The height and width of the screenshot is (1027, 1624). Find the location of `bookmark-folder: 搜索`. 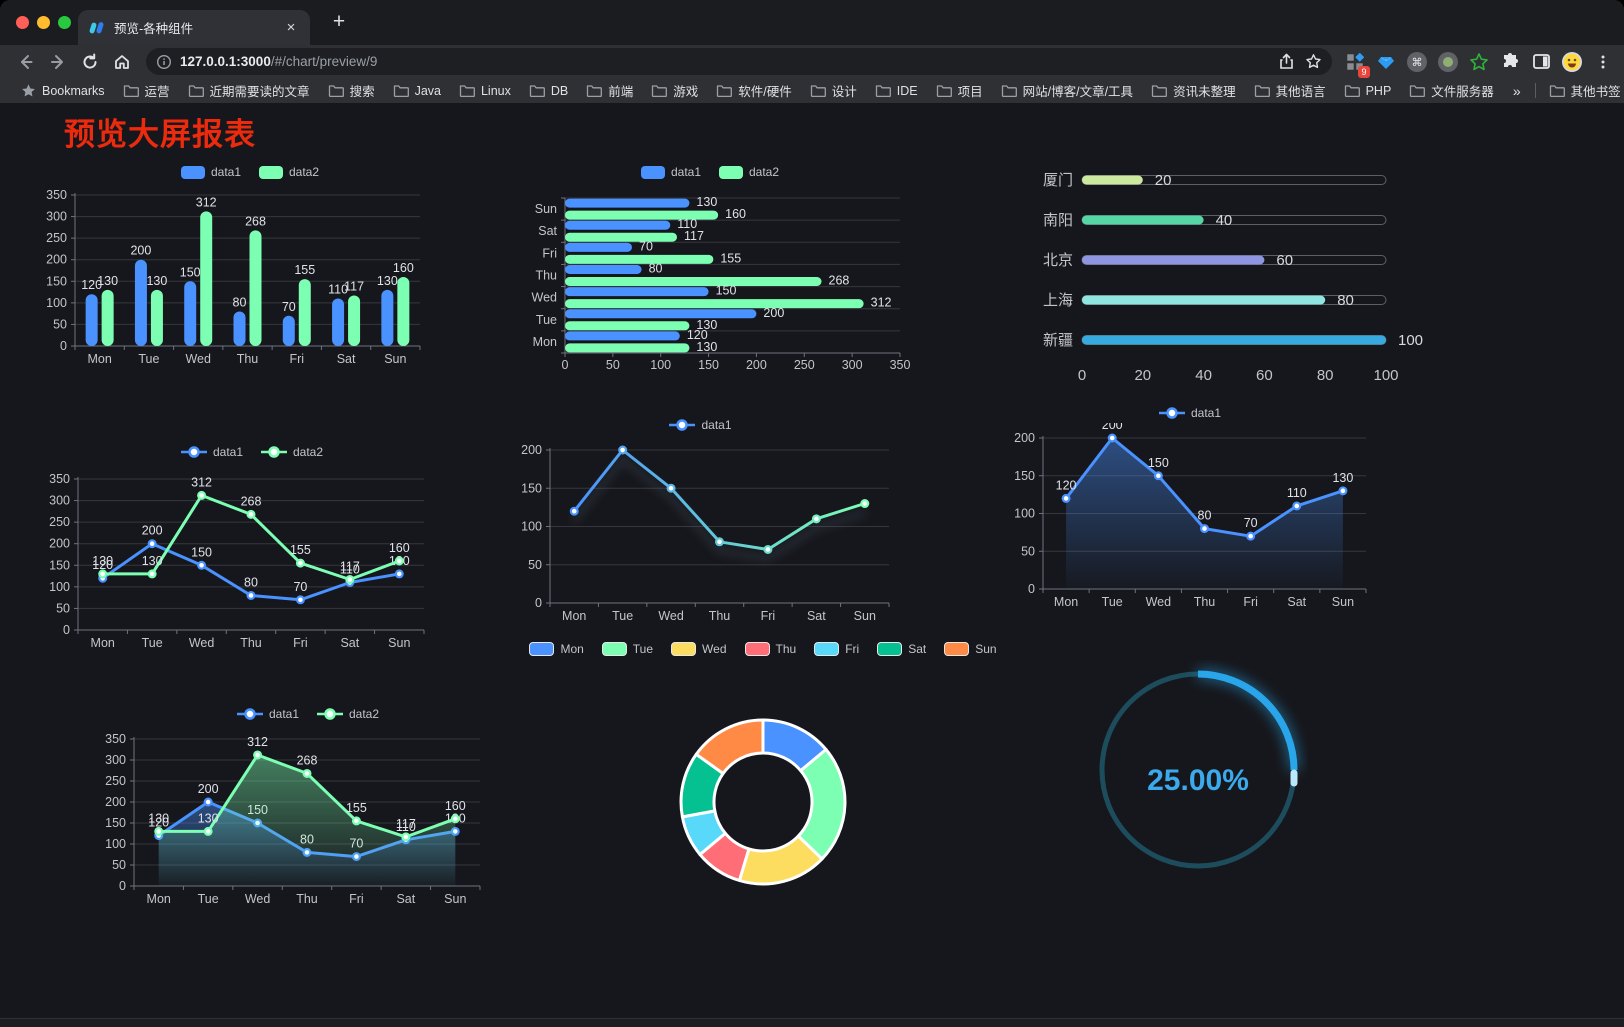

bookmark-folder: 搜索 is located at coordinates (351, 90).